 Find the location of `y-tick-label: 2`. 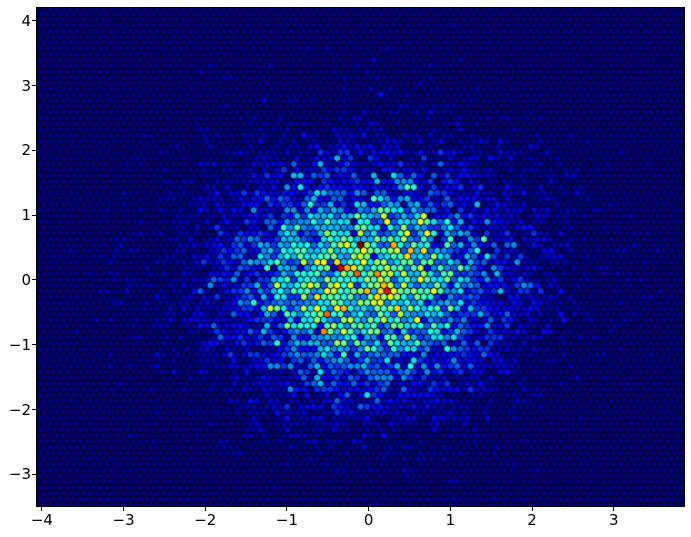

y-tick-label: 2 is located at coordinates (26, 150).